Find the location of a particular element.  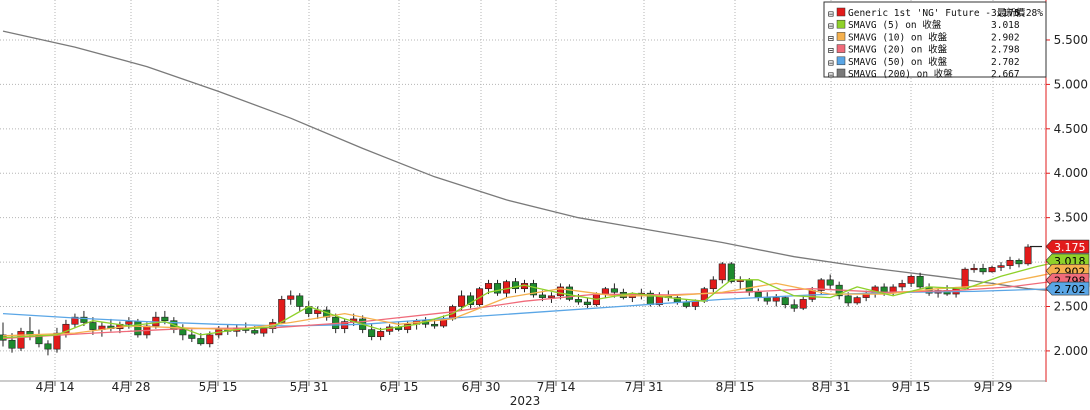

legend-value: 2.702 is located at coordinates (1005, 62).